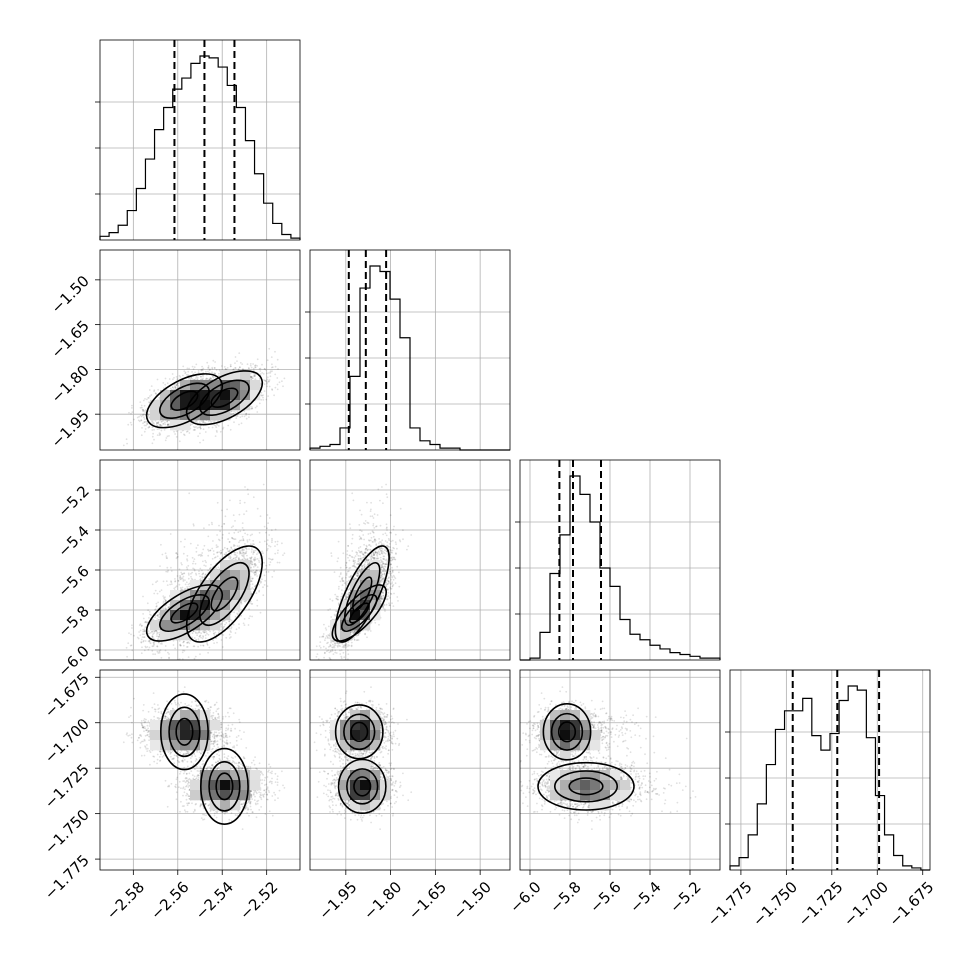 This screenshot has width=970, height=970. What do you see at coordinates (184, 401) in the screenshot?
I see `contour-line` at bounding box center [184, 401].